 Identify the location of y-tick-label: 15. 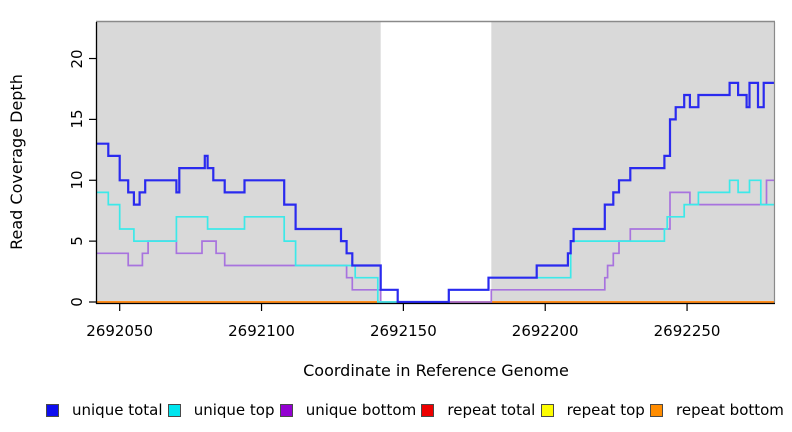
(77, 119).